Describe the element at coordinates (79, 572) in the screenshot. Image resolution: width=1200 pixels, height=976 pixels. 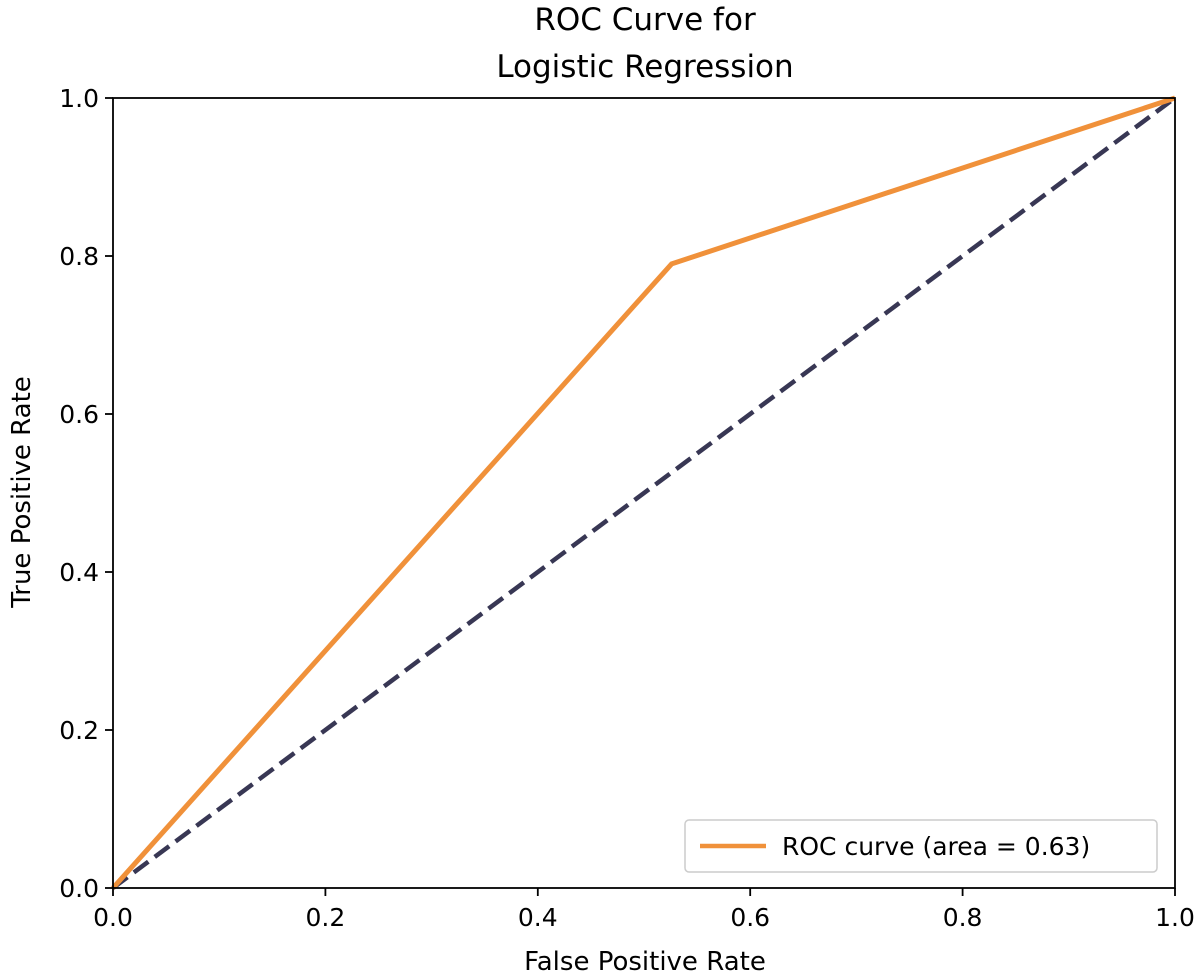
I see `y-tick-label: 0.4` at that location.